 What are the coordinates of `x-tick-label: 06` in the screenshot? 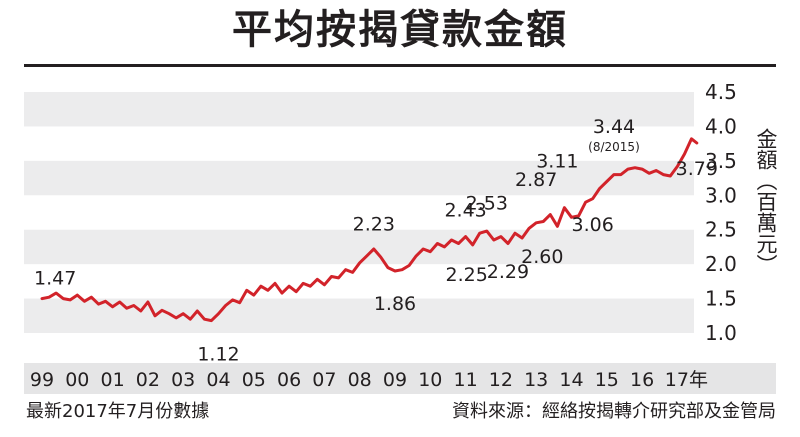 It's located at (289, 380).